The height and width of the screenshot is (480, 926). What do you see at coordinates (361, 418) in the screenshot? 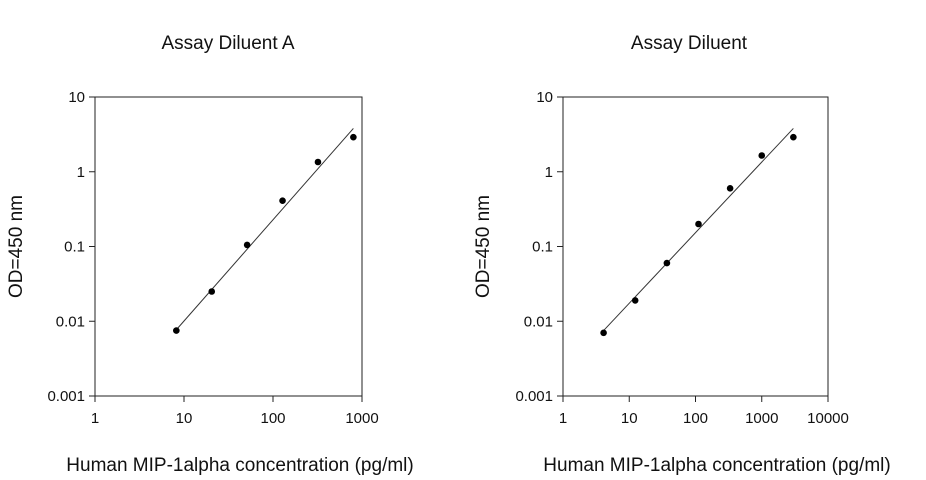
I see `chart-0-x-tick-label-3: 1000` at bounding box center [361, 418].